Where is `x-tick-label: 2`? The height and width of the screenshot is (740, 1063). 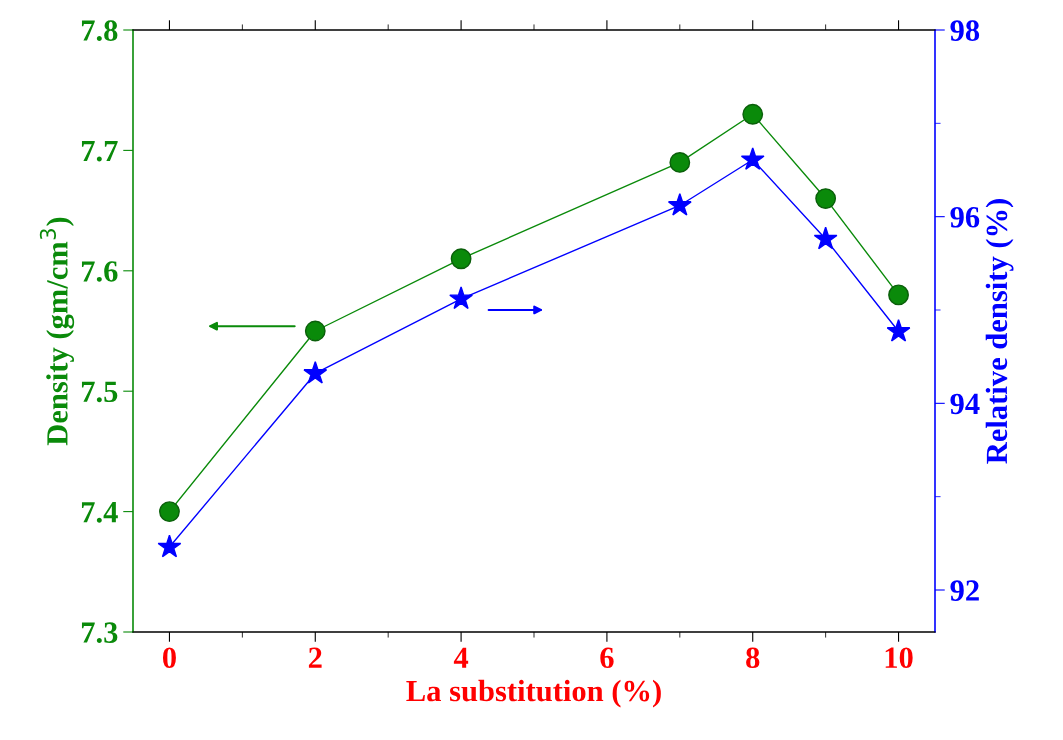
x-tick-label: 2 is located at coordinates (315, 657).